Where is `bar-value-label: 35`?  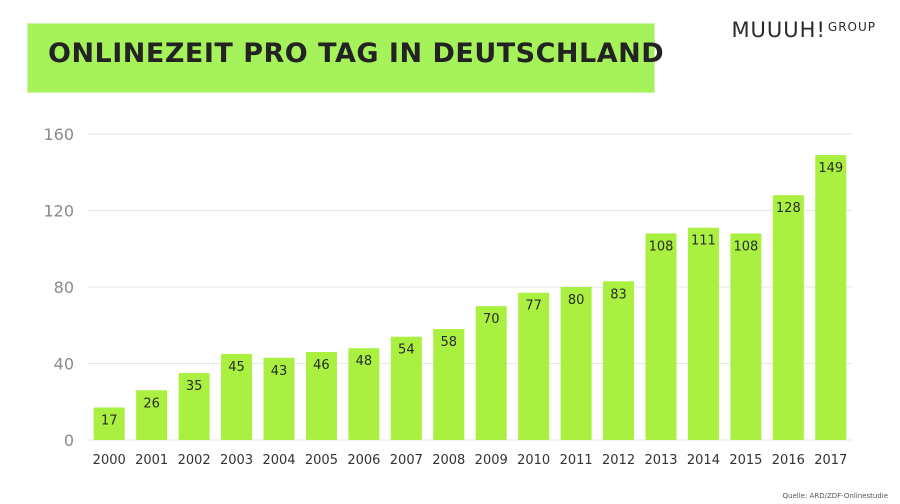
bar-value-label: 35 is located at coordinates (194, 386).